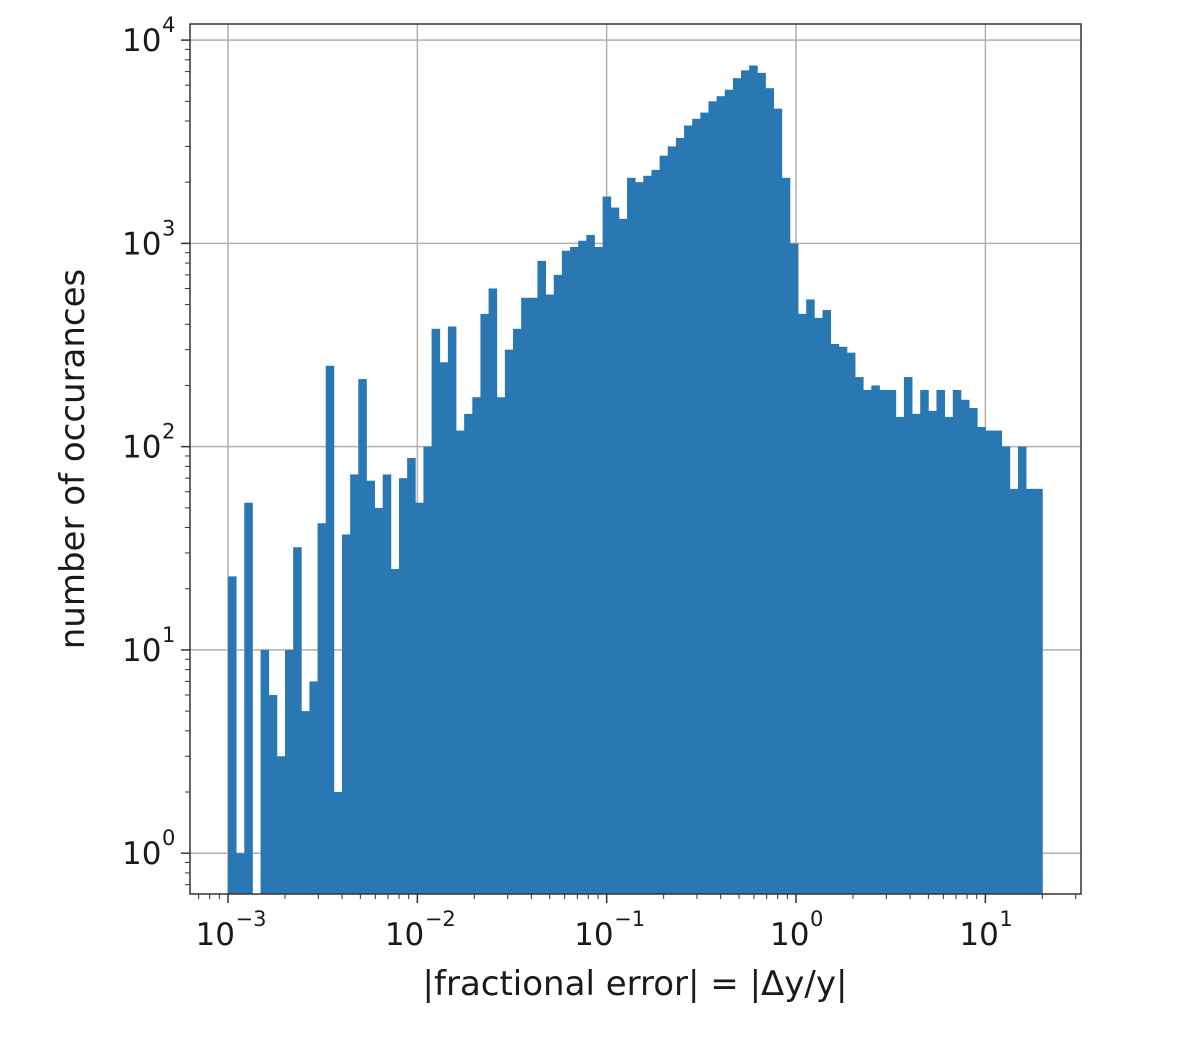  I want to click on x-tick-labels: 10 −3 10 −2 10 −1 10 0 10 1, so click(603, 930).